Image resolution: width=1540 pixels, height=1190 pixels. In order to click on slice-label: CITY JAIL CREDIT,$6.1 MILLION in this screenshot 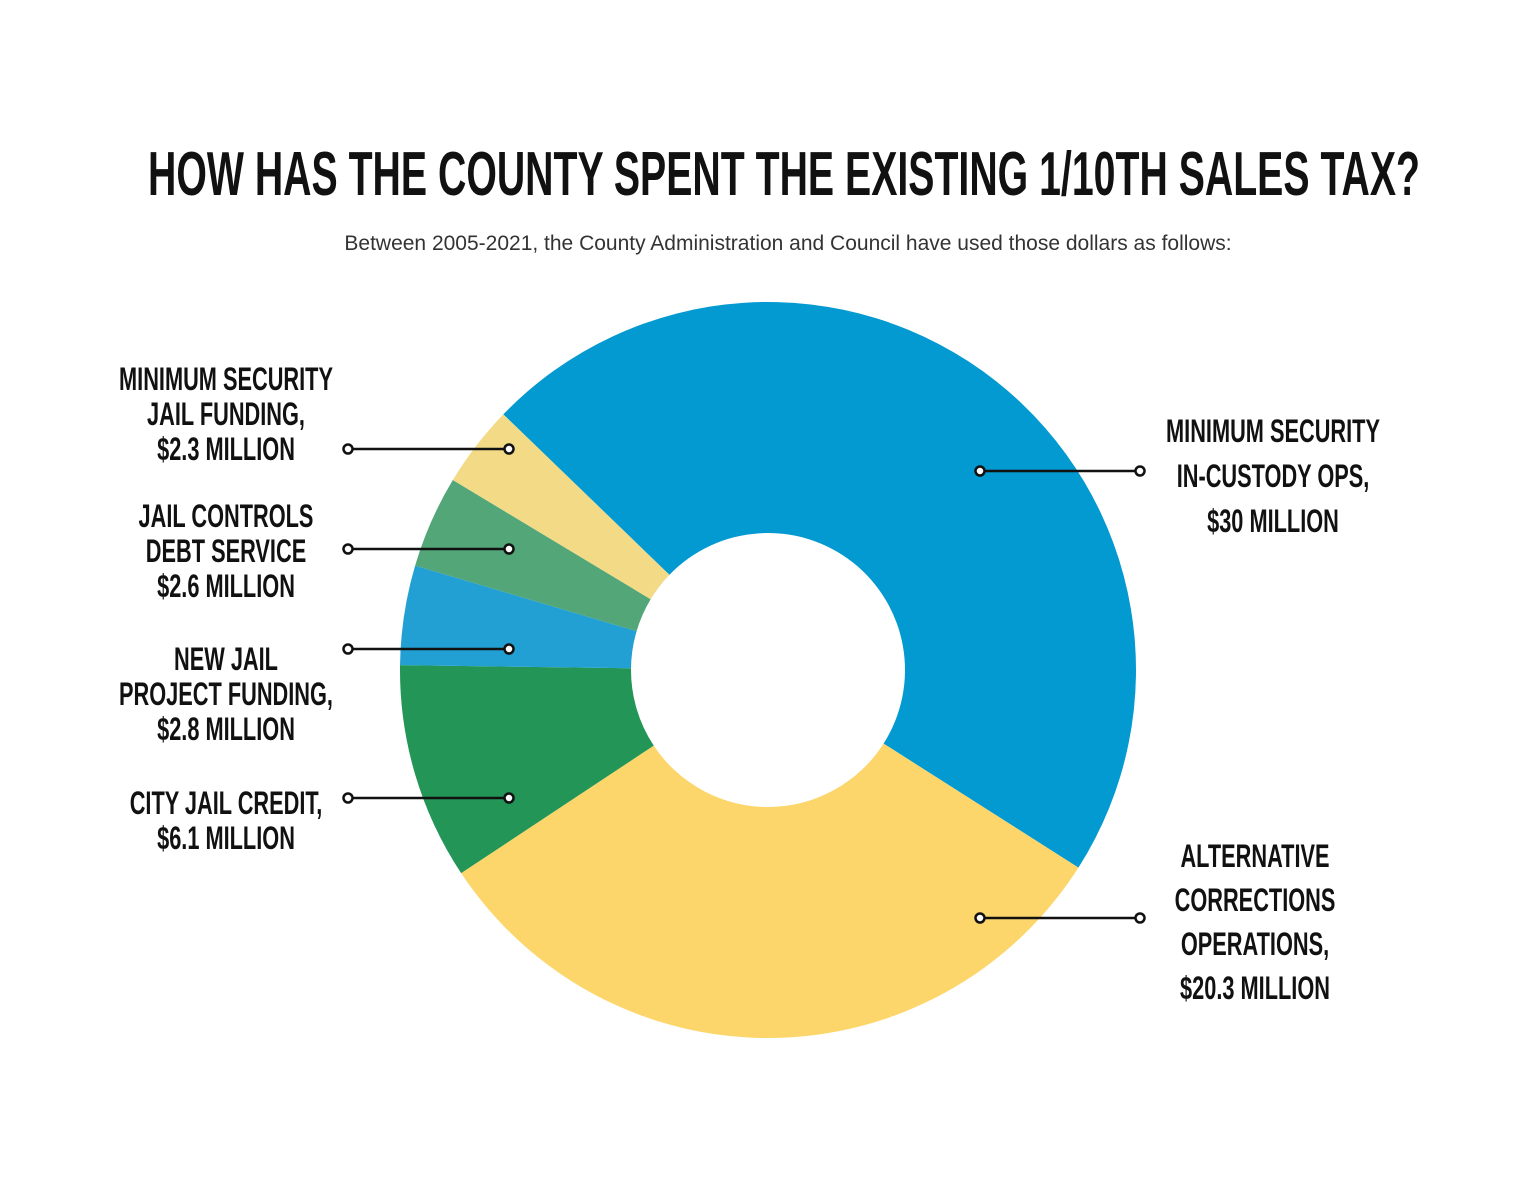, I will do `click(226, 820)`.